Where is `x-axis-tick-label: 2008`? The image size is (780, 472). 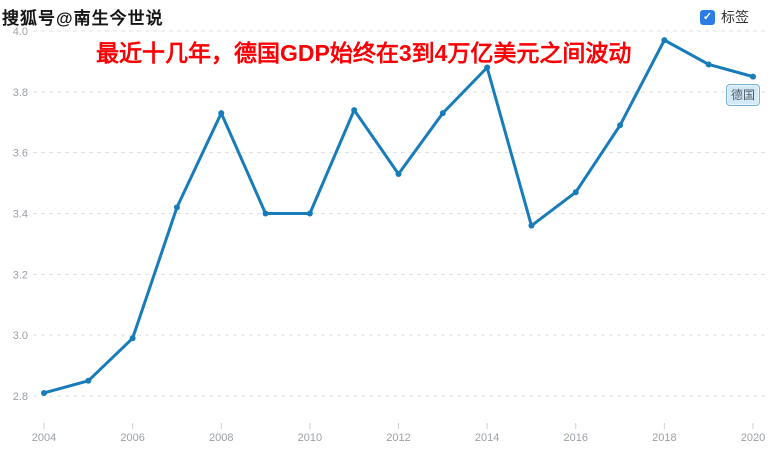 x-axis-tick-label: 2008 is located at coordinates (221, 438).